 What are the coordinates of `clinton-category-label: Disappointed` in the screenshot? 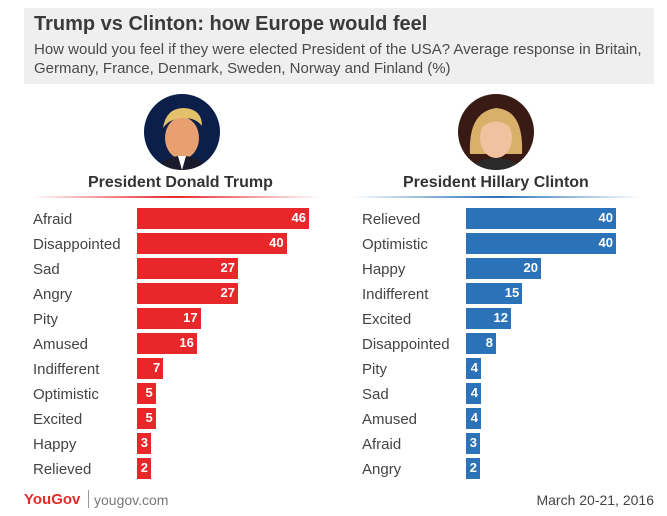 It's located at (406, 344).